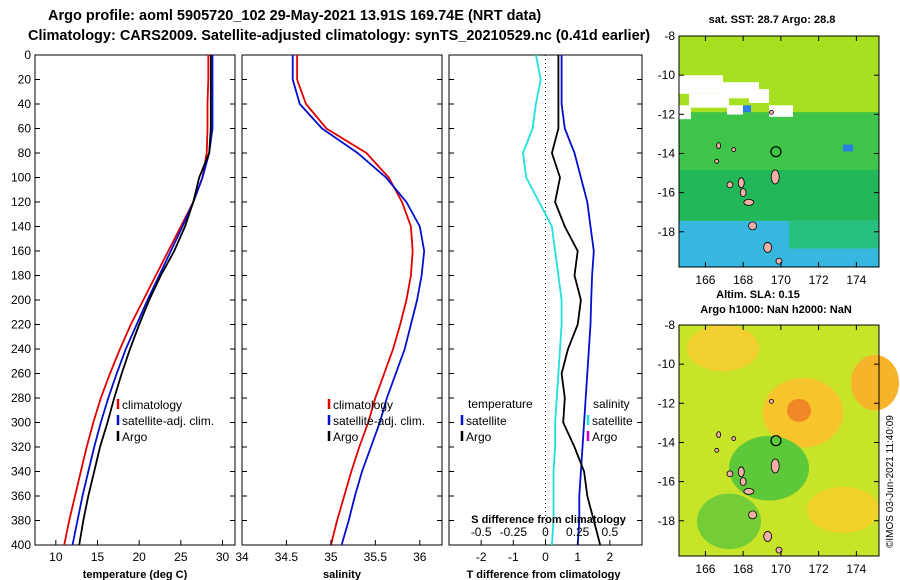 Image resolution: width=900 pixels, height=580 pixels. What do you see at coordinates (21, 227) in the screenshot?
I see `depth-y-ytick-label-7: 140` at bounding box center [21, 227].